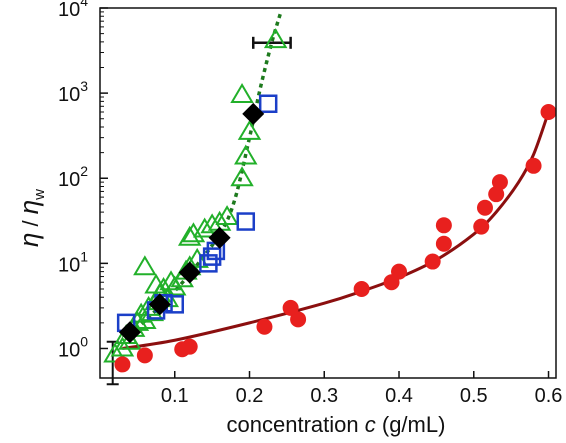  I want to click on y-axis-label-den: η, so click(29, 207).